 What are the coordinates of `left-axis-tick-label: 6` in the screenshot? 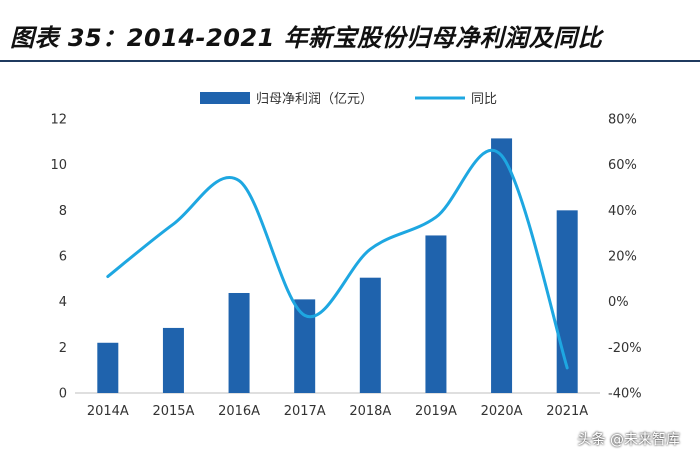 It's located at (63, 257).